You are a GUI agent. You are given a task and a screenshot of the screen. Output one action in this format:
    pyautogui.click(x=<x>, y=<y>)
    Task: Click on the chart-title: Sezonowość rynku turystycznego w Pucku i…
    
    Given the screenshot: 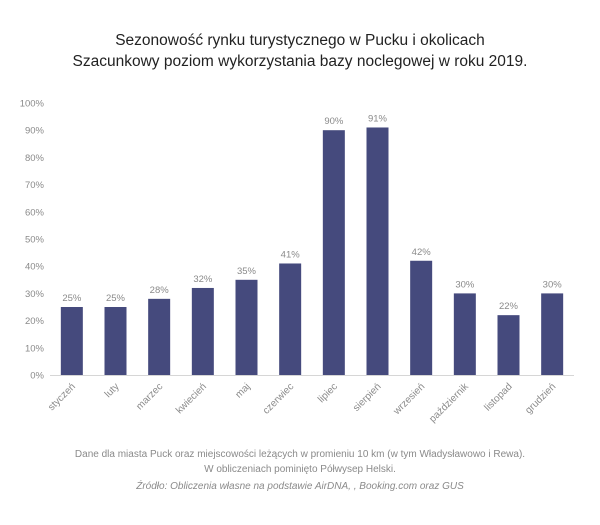 What is the action you would take?
    pyautogui.click(x=300, y=40)
    